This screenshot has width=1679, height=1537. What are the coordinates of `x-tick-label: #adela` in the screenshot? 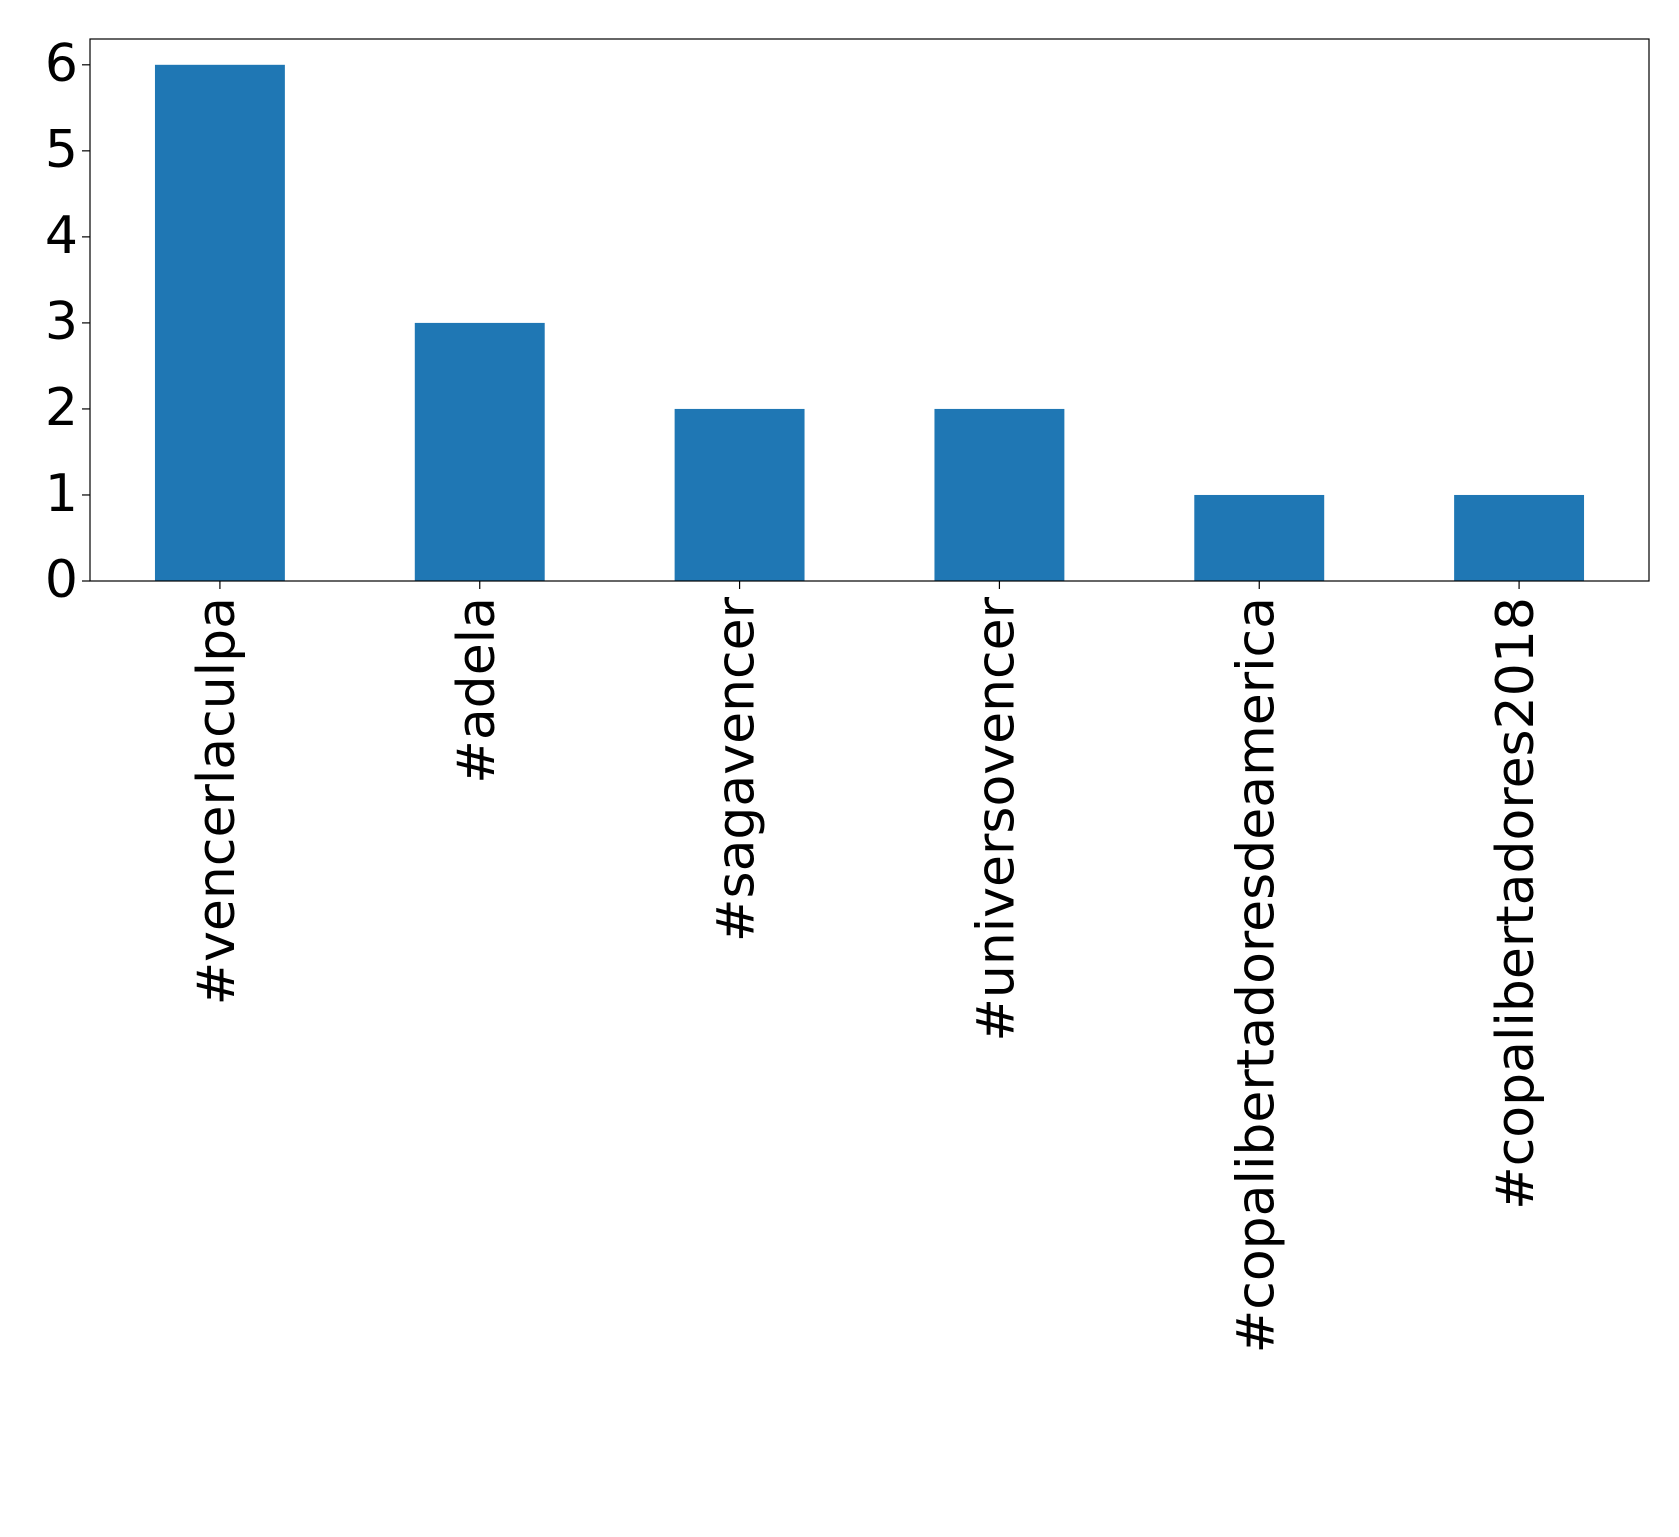 It's located at (477, 690).